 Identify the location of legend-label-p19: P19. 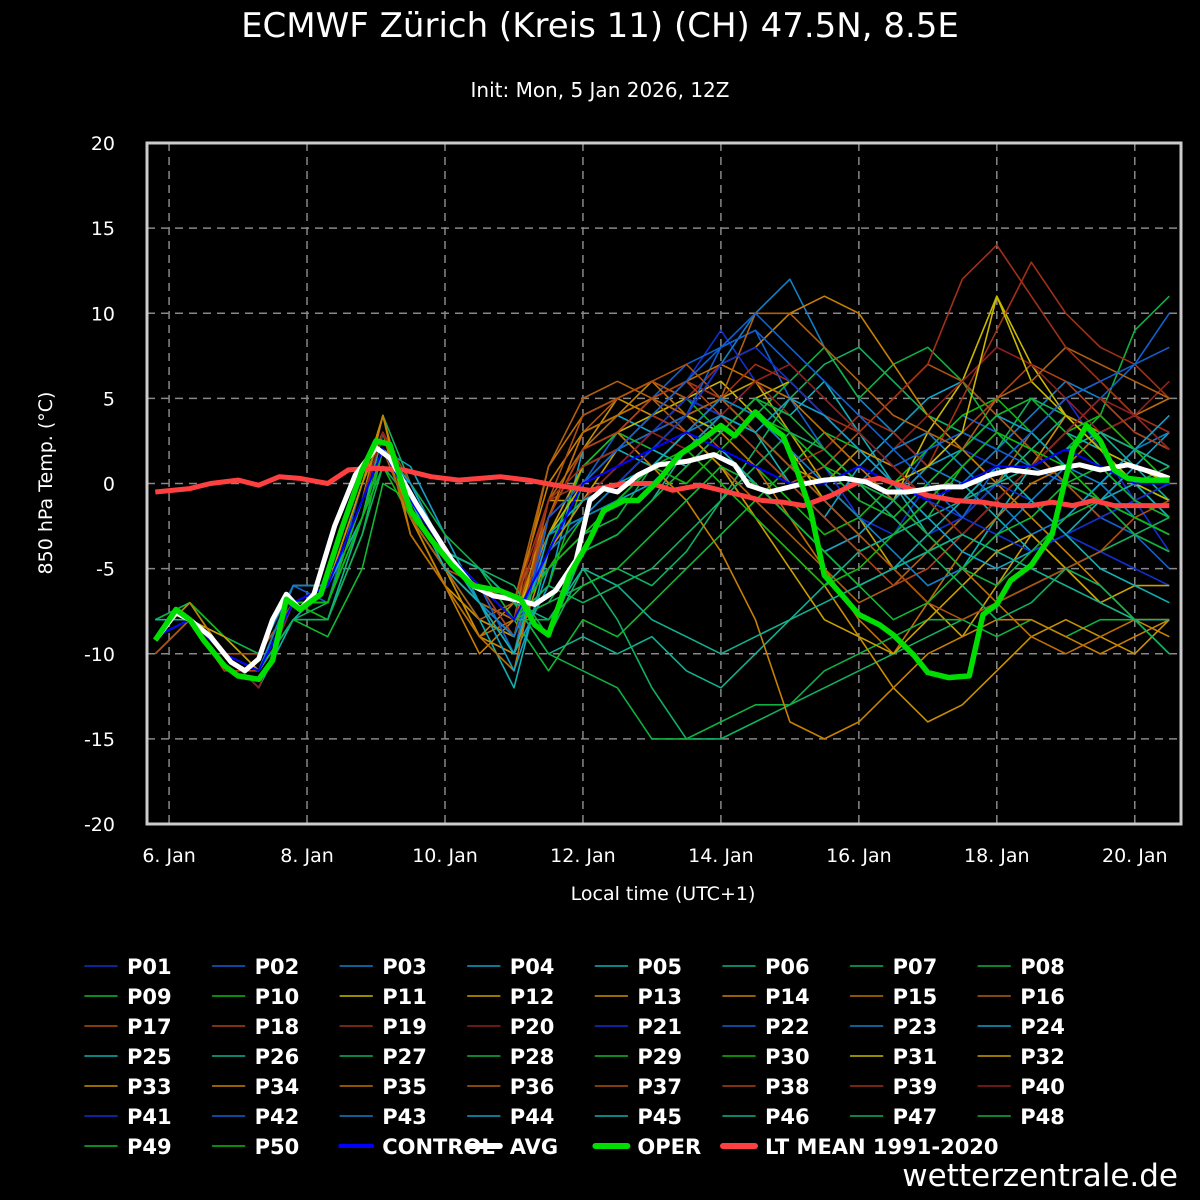
(404, 1027).